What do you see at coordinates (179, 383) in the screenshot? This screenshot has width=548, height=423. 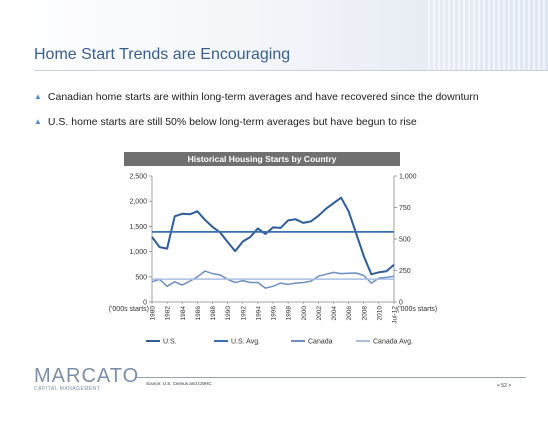 I see `source-note: Source: U.S. Census and CMHC.` at bounding box center [179, 383].